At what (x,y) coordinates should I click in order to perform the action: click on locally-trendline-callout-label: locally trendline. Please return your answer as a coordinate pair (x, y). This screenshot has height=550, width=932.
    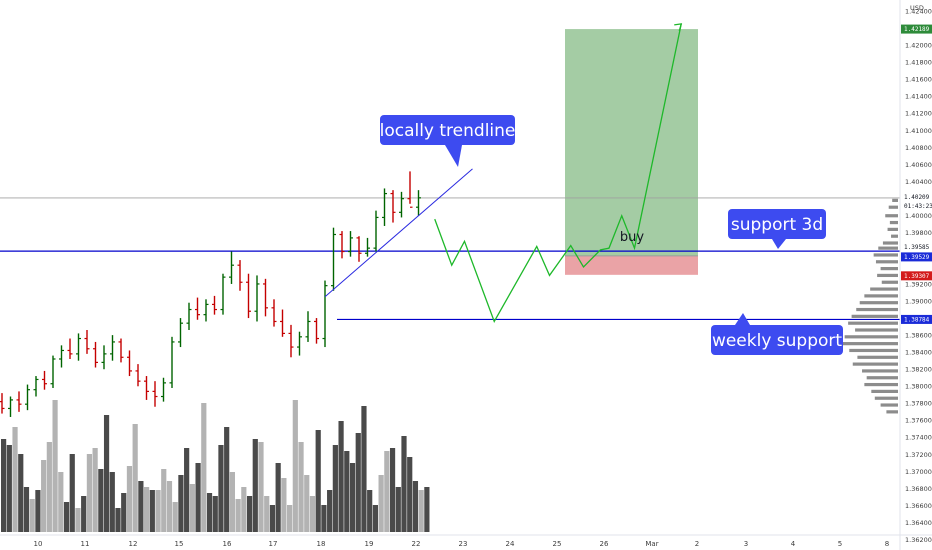
    Looking at the image, I should click on (448, 131).